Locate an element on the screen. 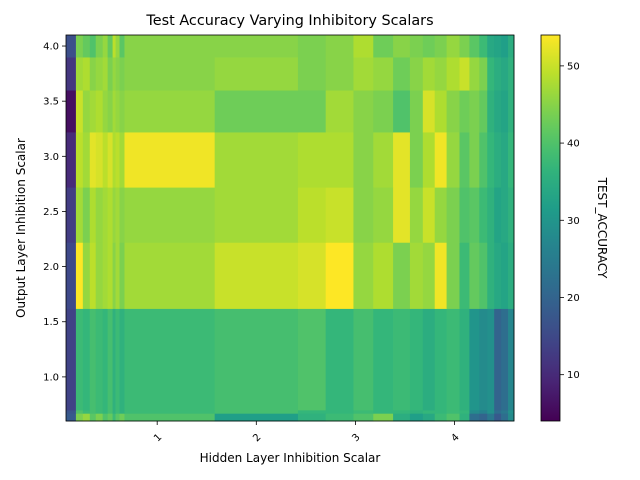  chart-title: Test Accuracy Varying Inhibitory Scalars is located at coordinates (289, 21).